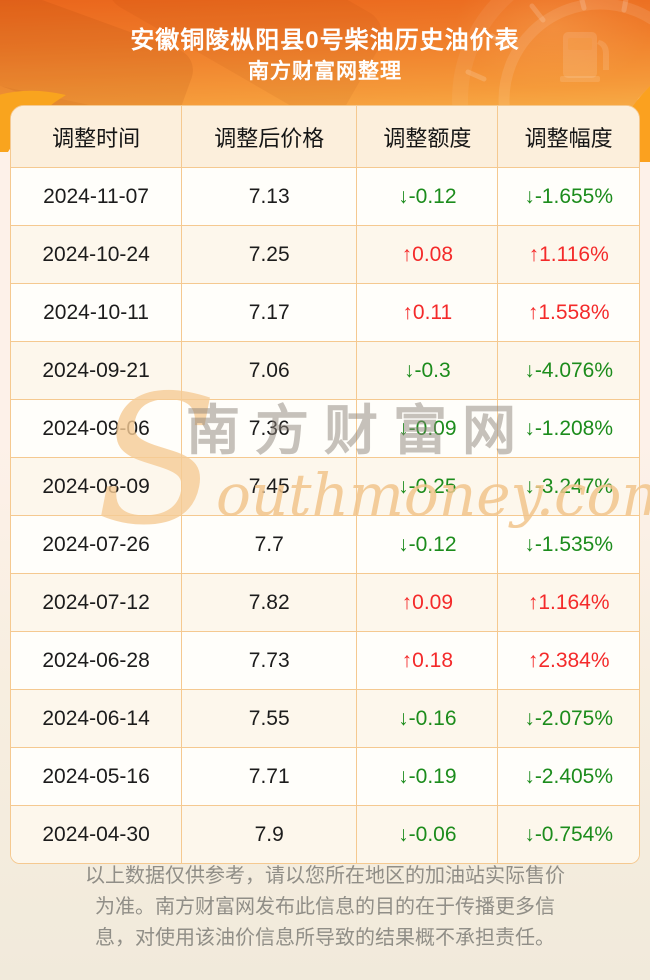 This screenshot has height=980, width=650. What do you see at coordinates (97, 719) in the screenshot?
I see `cell-adjust-date: 2024-06-14` at bounding box center [97, 719].